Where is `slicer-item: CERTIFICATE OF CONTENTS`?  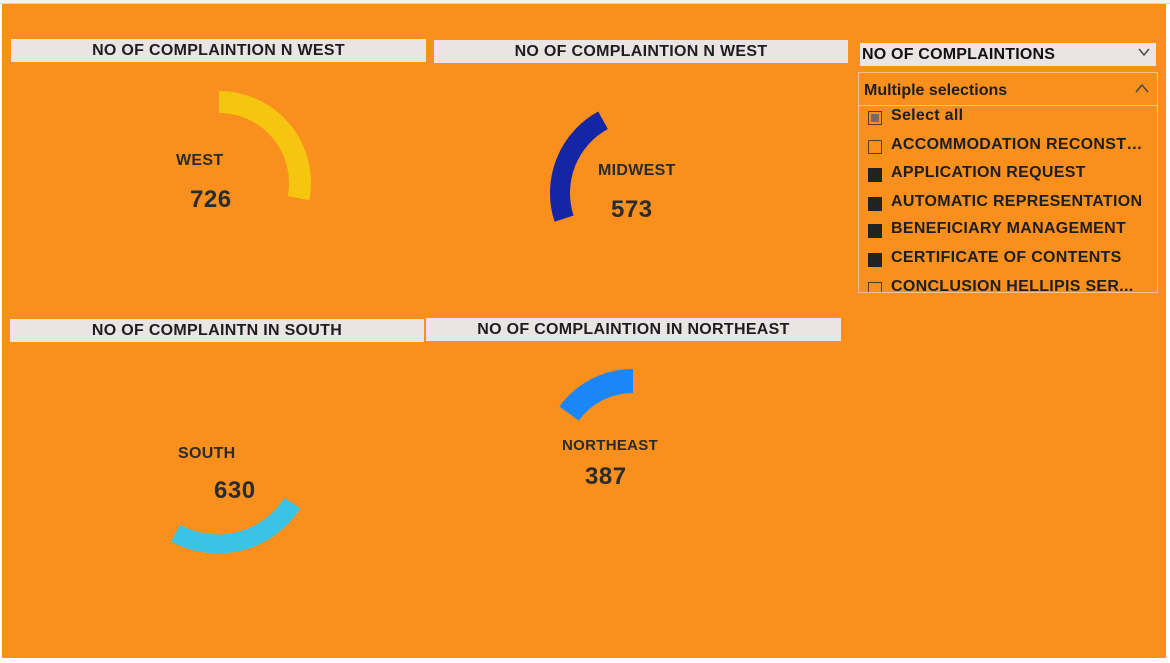
slicer-item: CERTIFICATE OF CONTENTS is located at coordinates (1008, 260).